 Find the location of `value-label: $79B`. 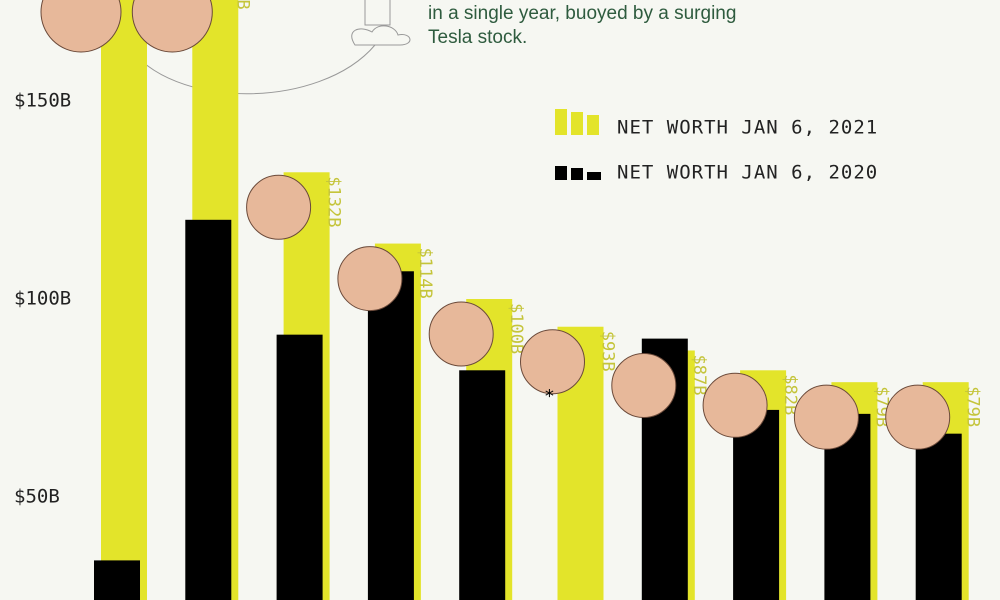

value-label: $79B is located at coordinates (973, 406).